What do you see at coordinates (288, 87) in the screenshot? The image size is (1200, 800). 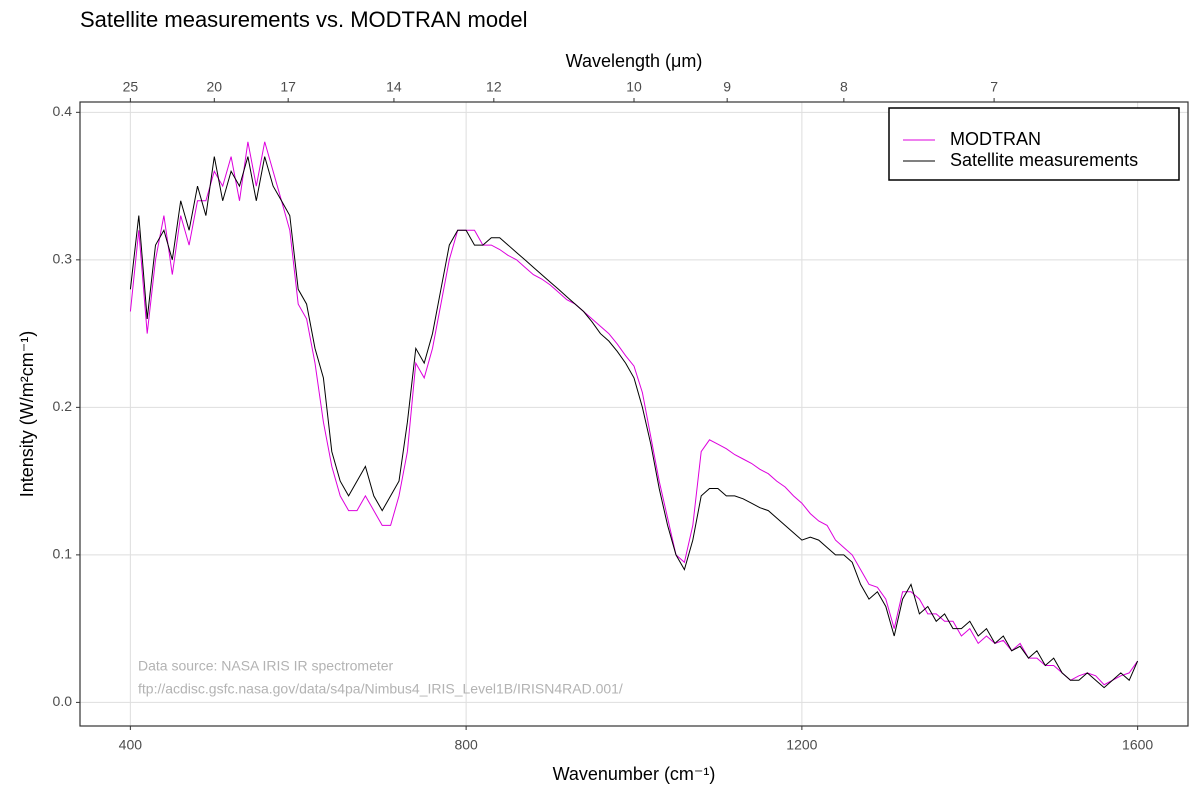 I see `x2-tick-label: 17` at bounding box center [288, 87].